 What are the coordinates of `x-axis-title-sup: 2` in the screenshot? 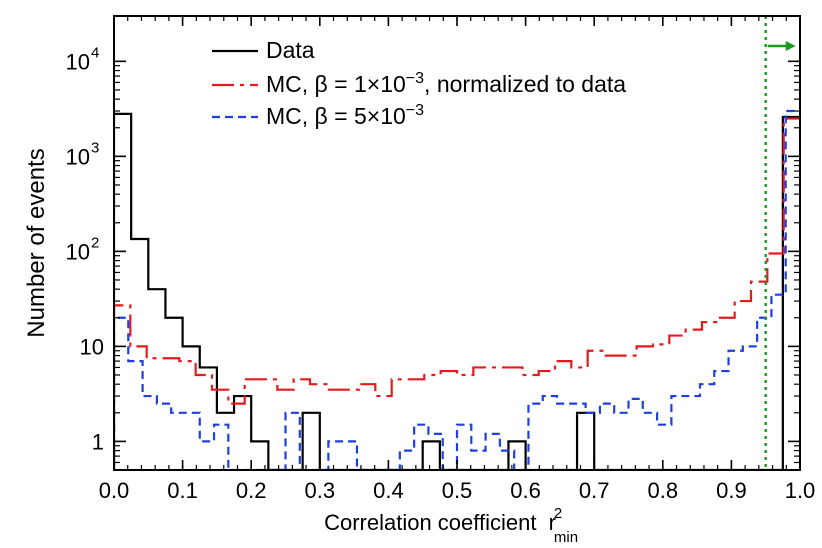 It's located at (558, 513).